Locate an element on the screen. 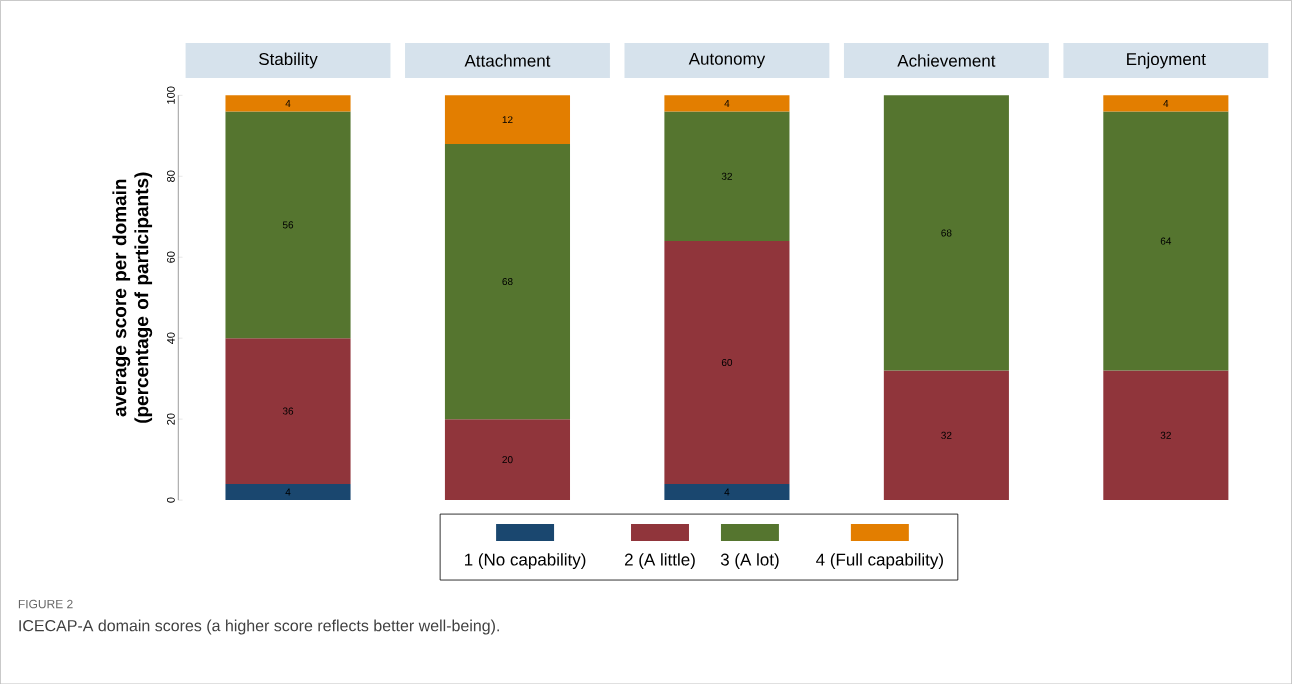 Image resolution: width=1292 pixels, height=684 pixels. y-tick-label: 40 is located at coordinates (170, 338).